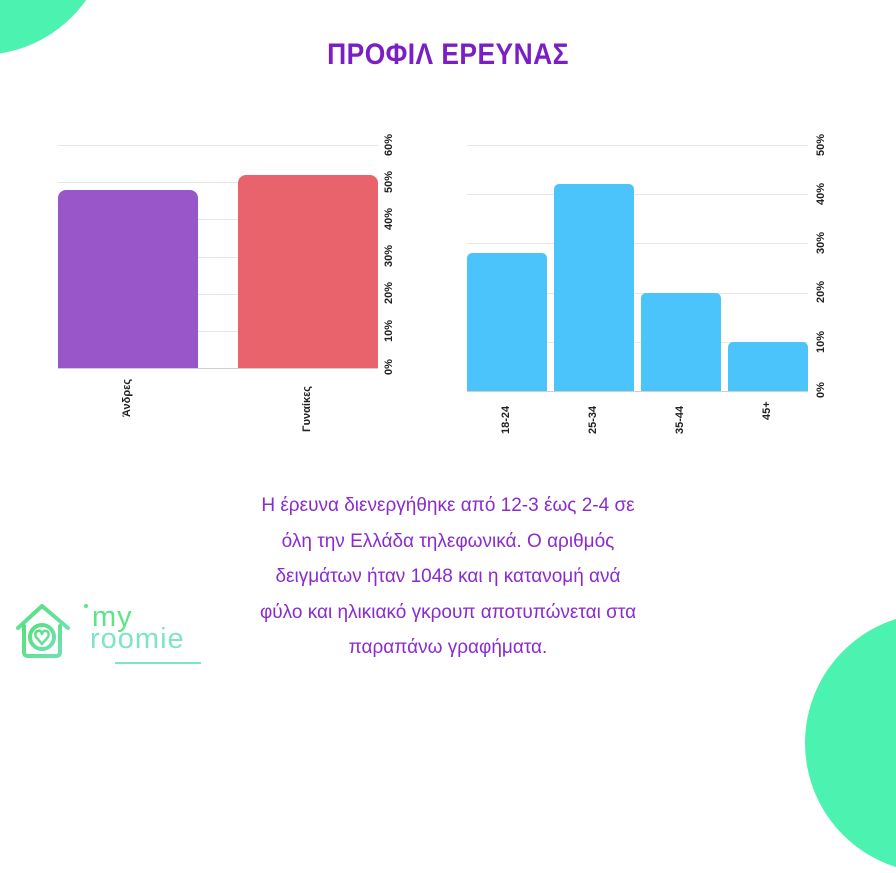 The image size is (896, 873). Describe the element at coordinates (850, 743) in the screenshot. I see `corner-decoration-bottom-right` at that location.